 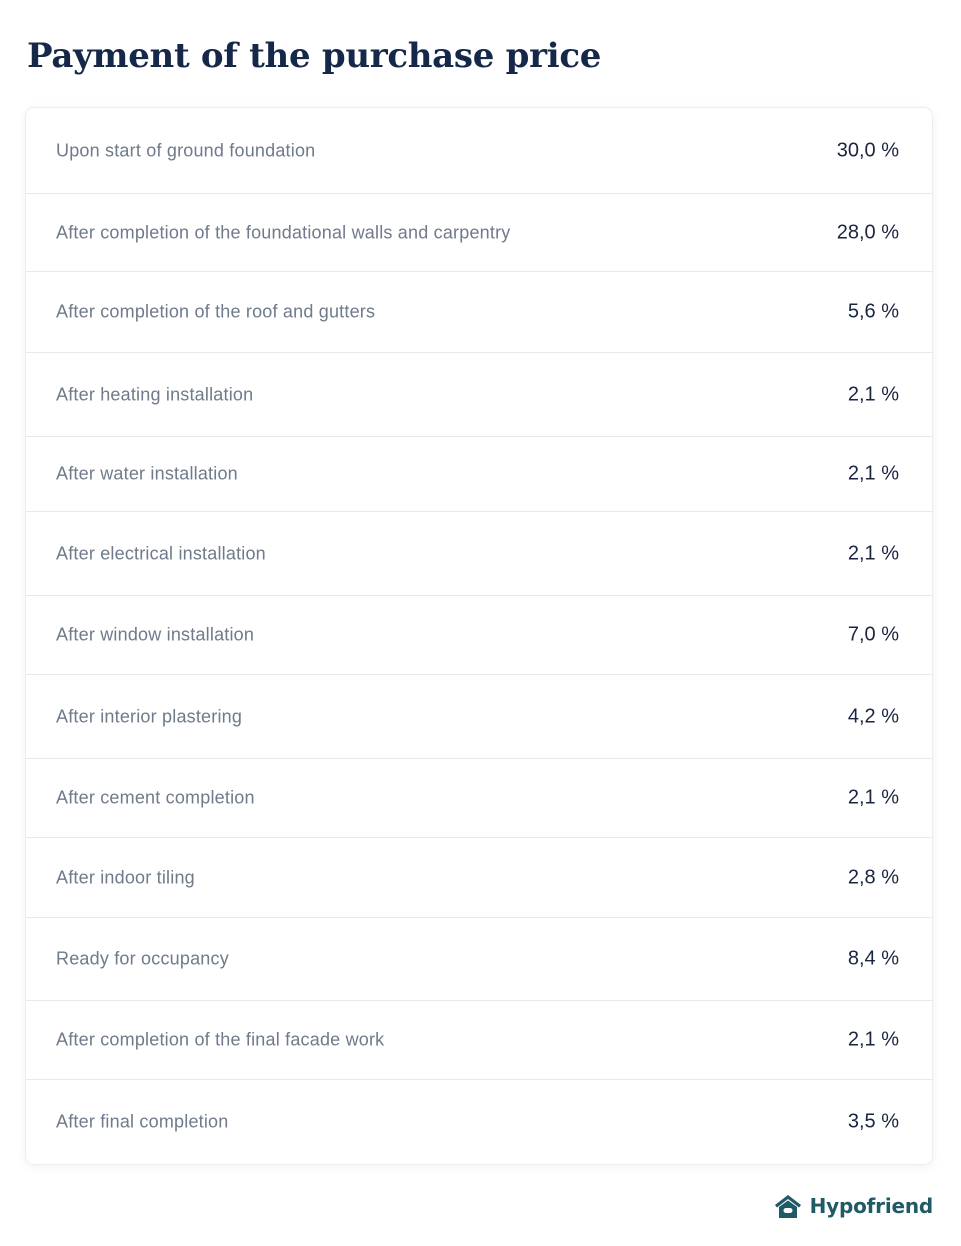 I want to click on row-label: After window installation, so click(x=155, y=634).